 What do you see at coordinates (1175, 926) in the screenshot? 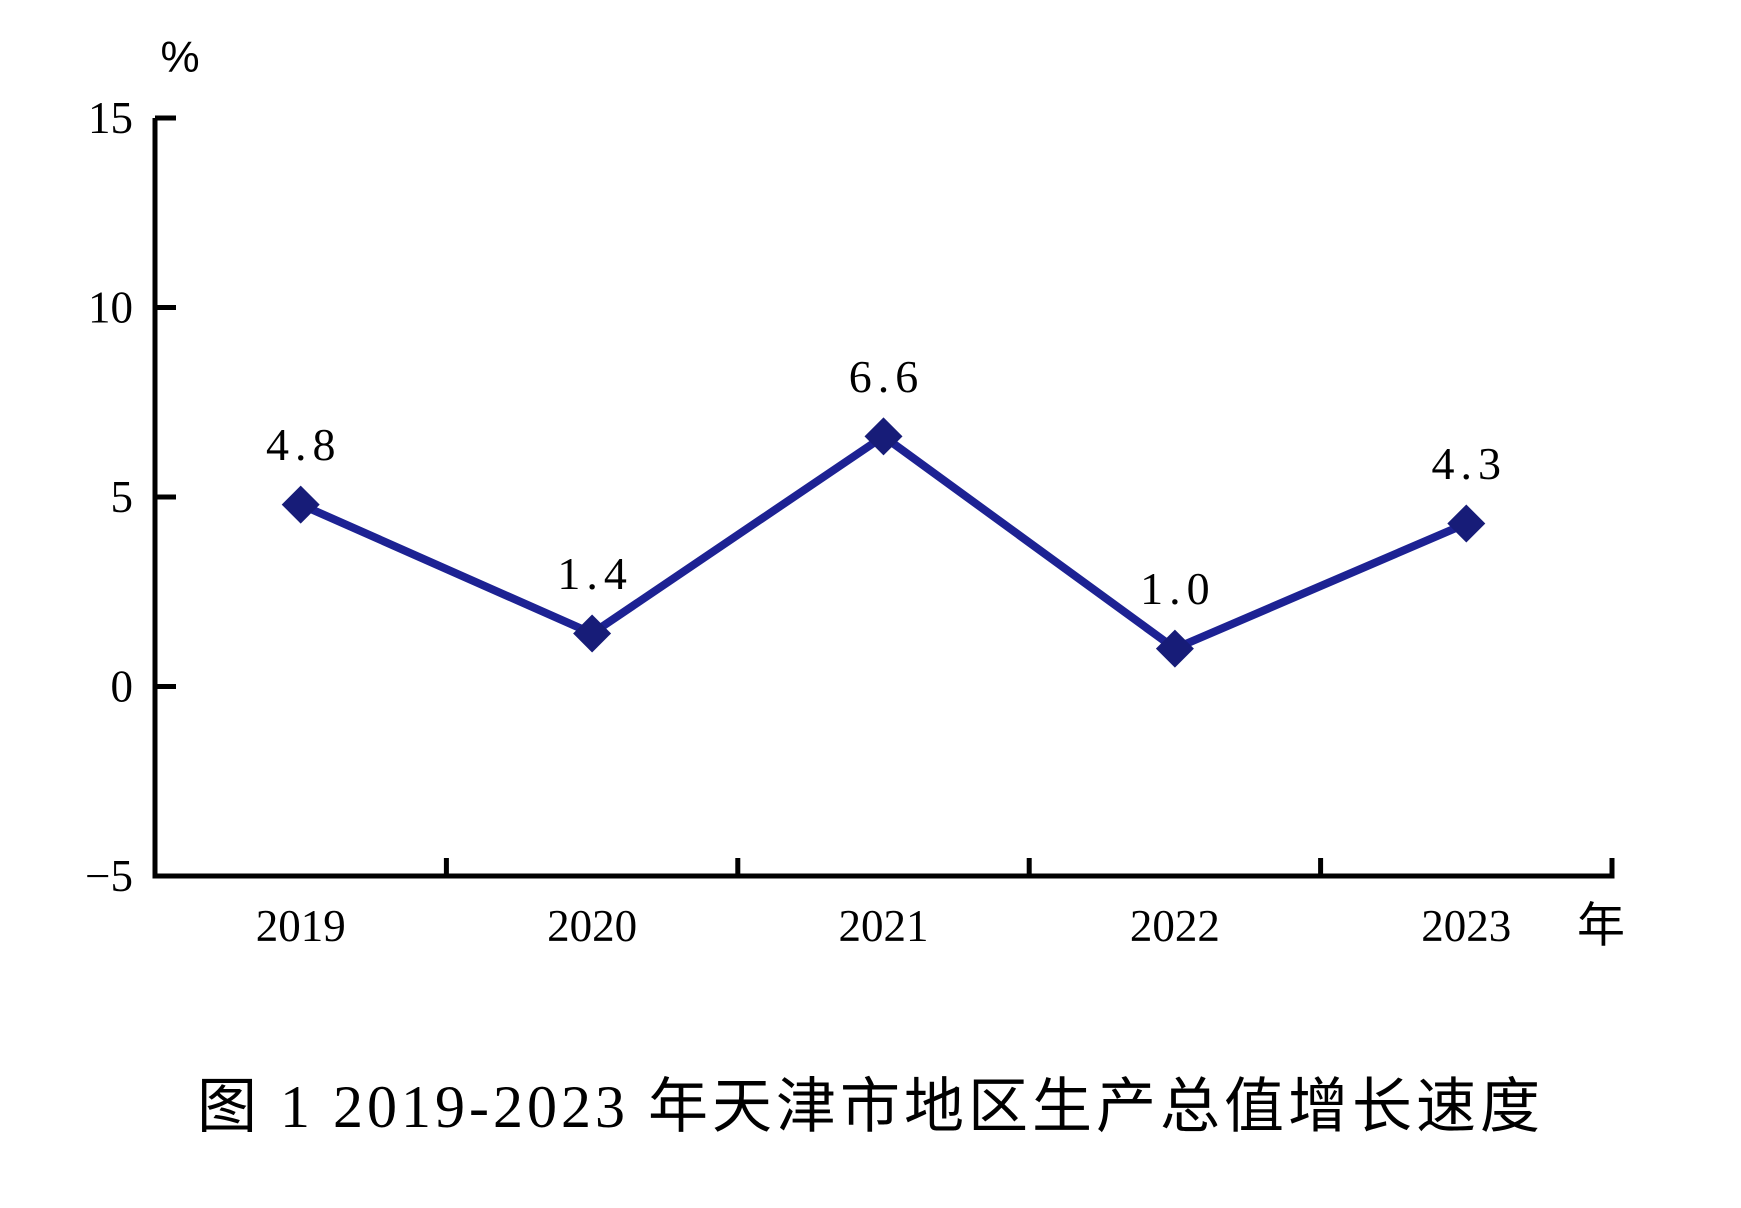
I see `x-tick-label: 2022` at bounding box center [1175, 926].